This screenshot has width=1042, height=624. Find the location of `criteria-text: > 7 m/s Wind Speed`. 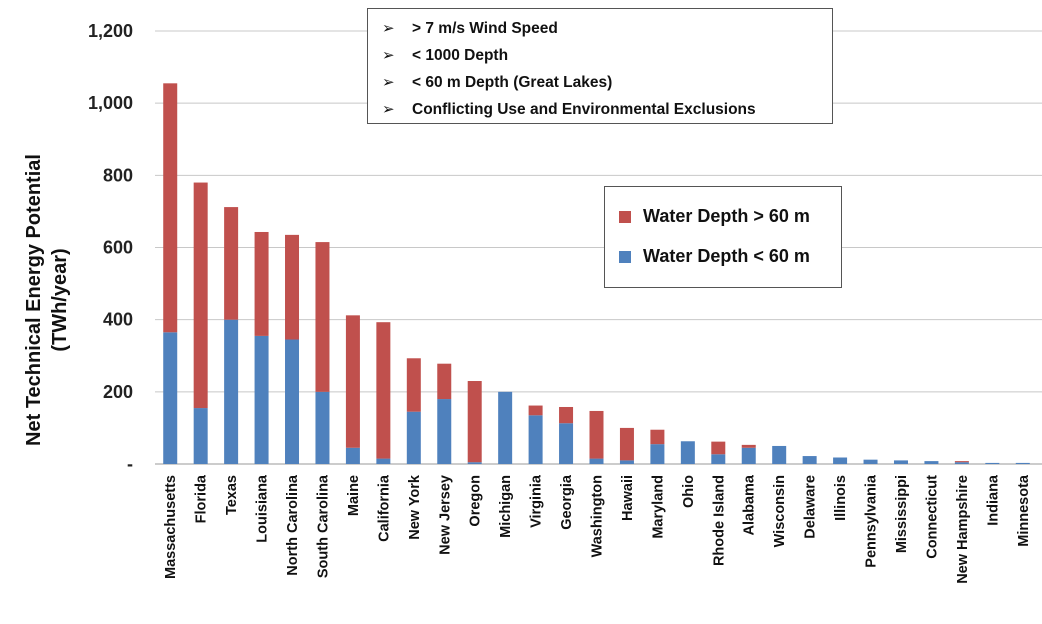

criteria-text: > 7 m/s Wind Speed is located at coordinates (485, 28).